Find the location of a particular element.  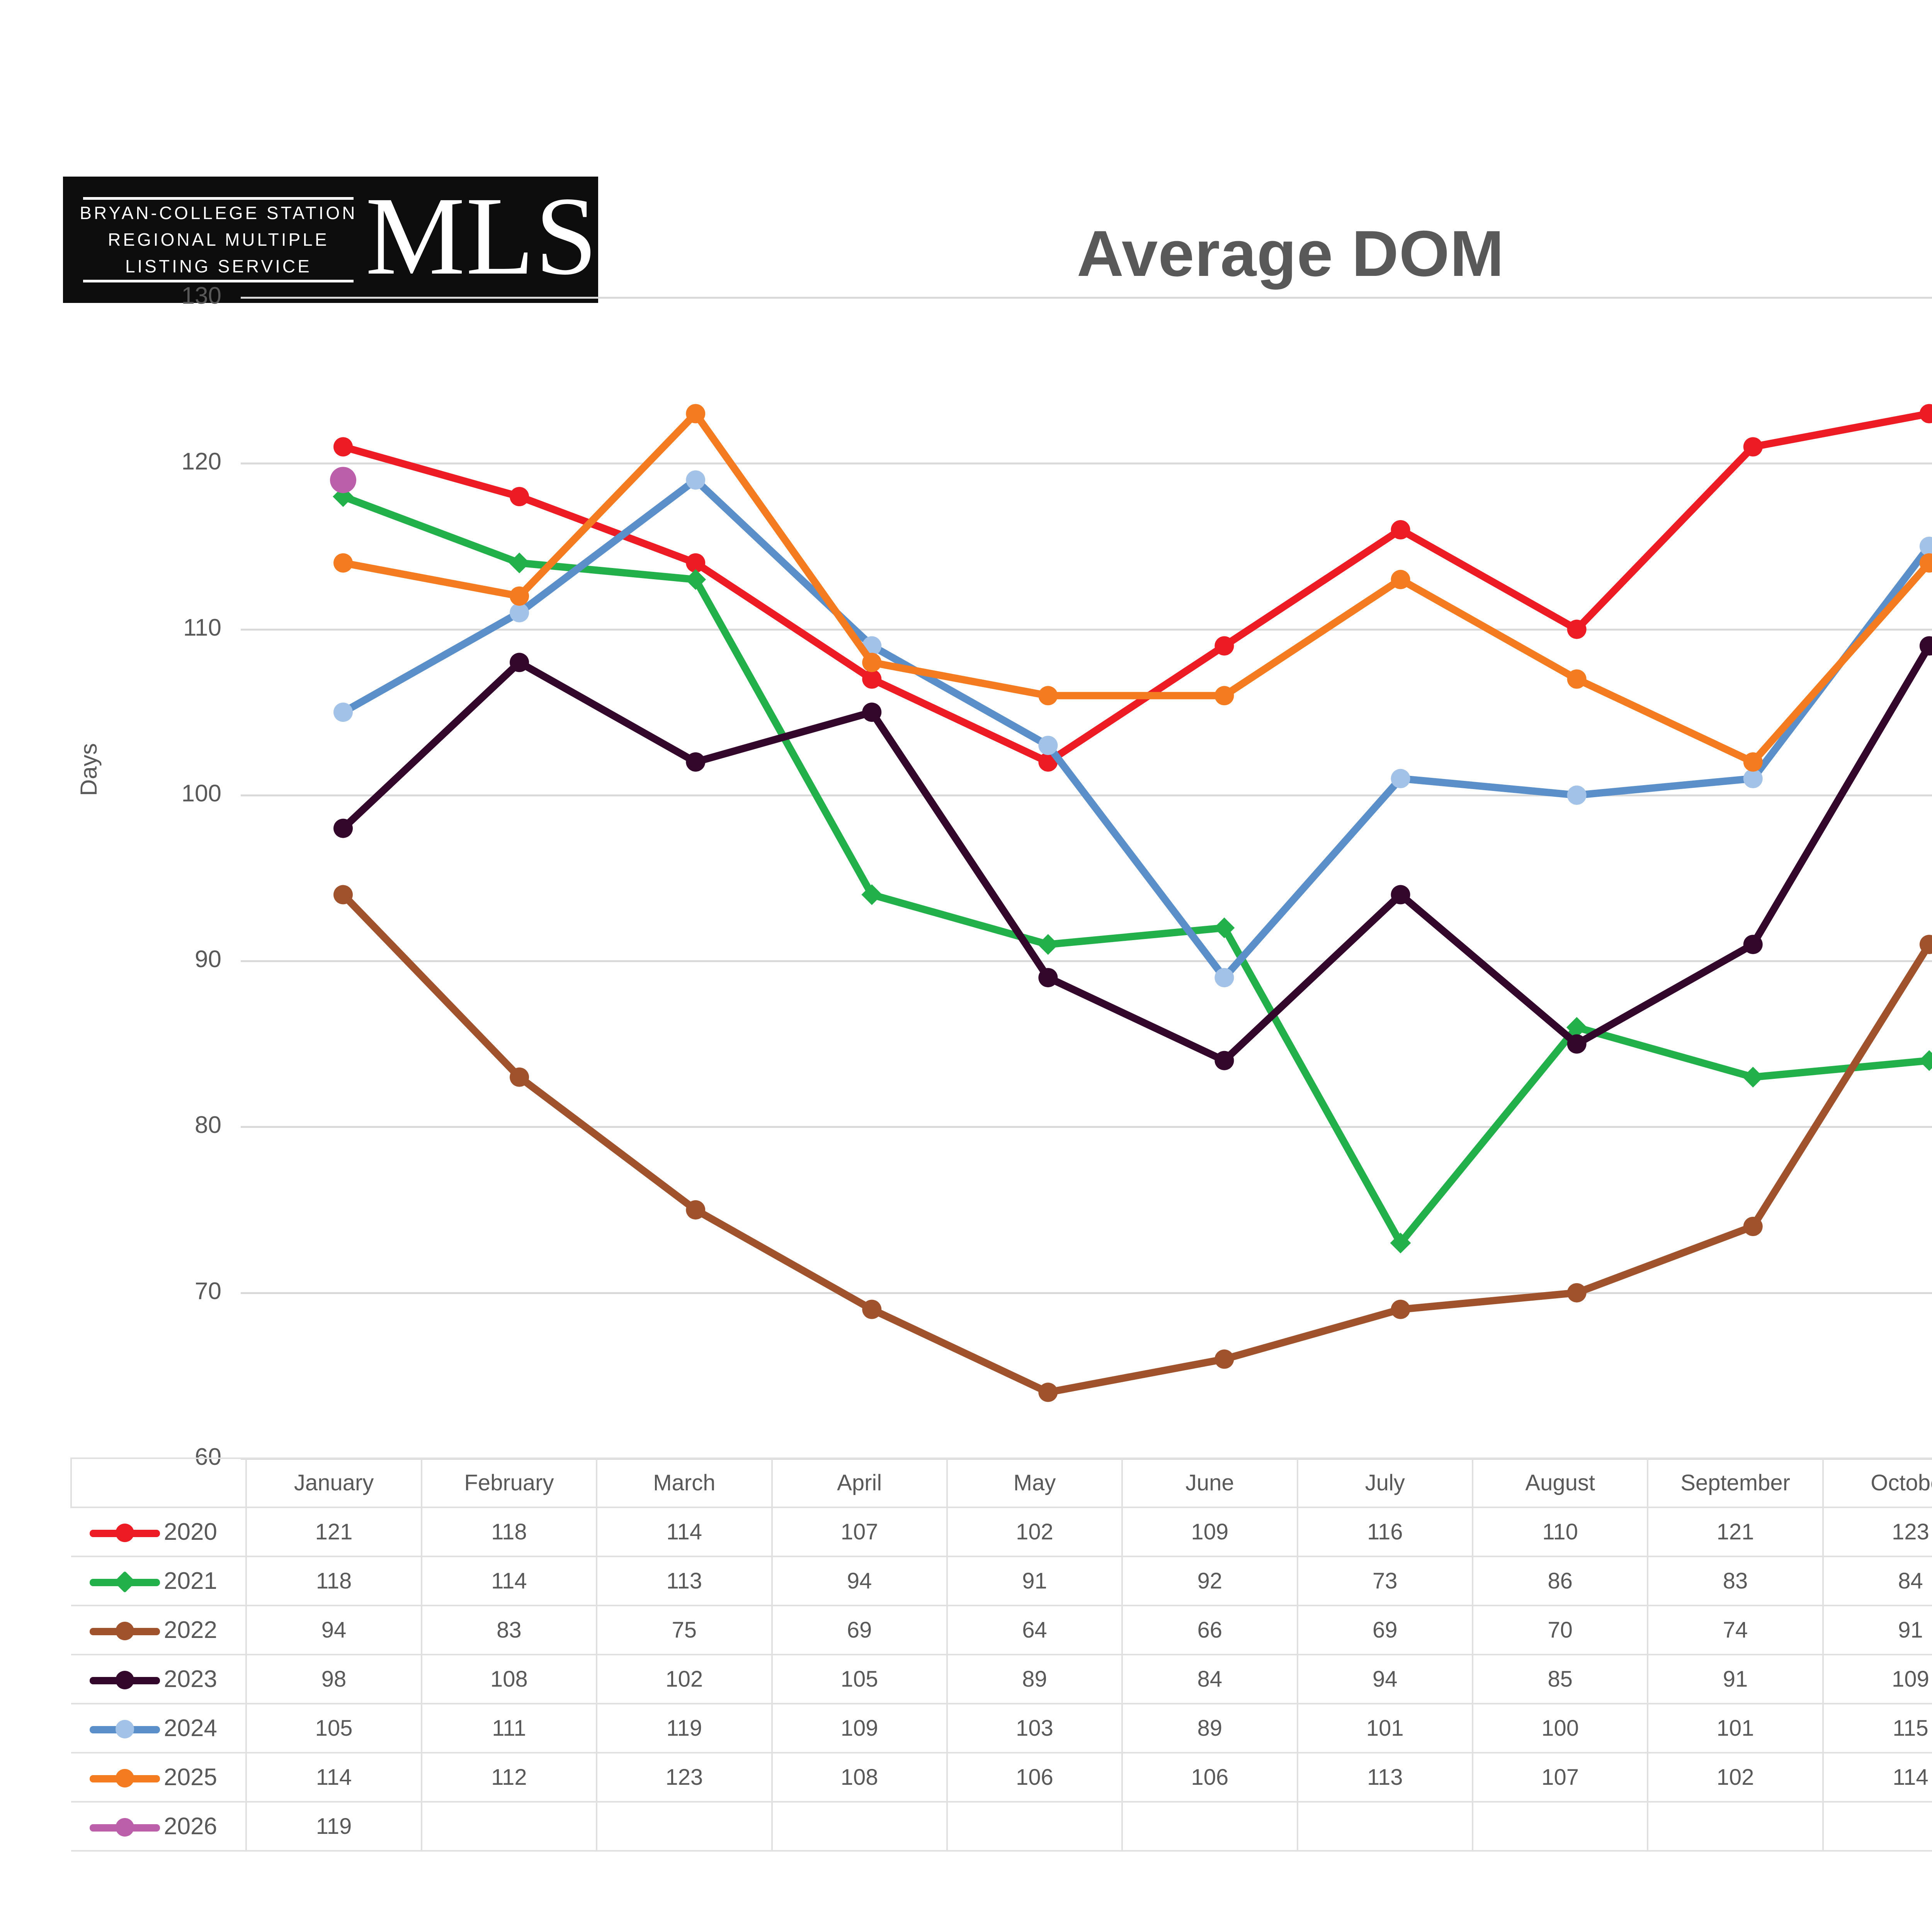

data-point-2023-March is located at coordinates (696, 762).